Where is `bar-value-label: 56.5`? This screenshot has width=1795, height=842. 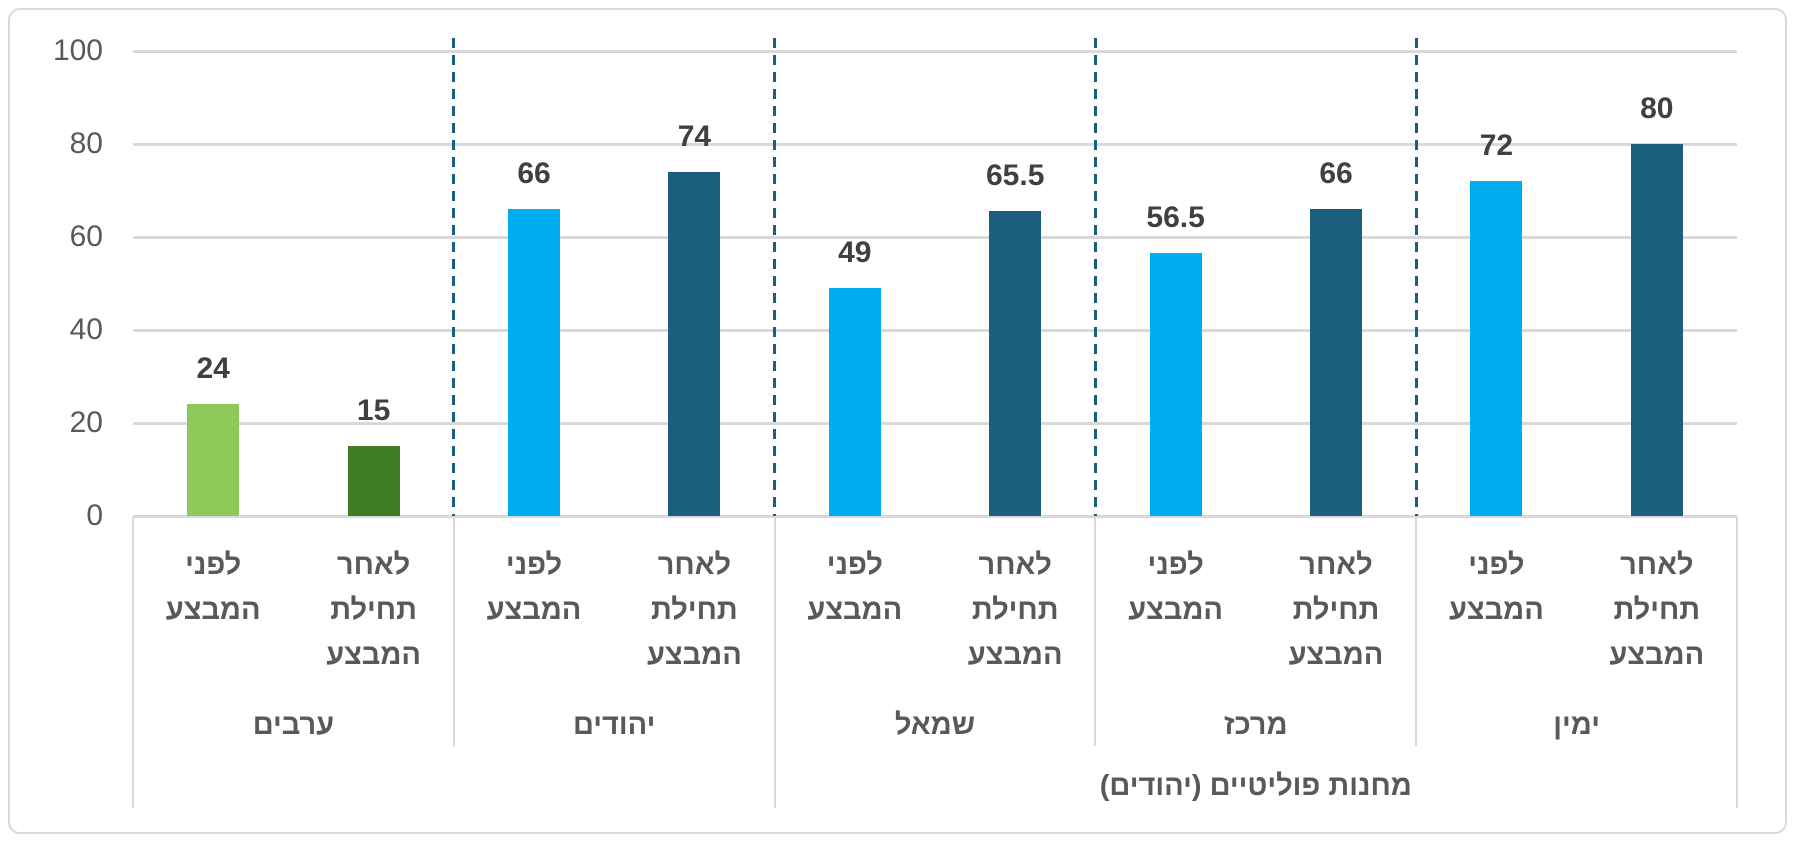 bar-value-label: 56.5 is located at coordinates (1175, 218).